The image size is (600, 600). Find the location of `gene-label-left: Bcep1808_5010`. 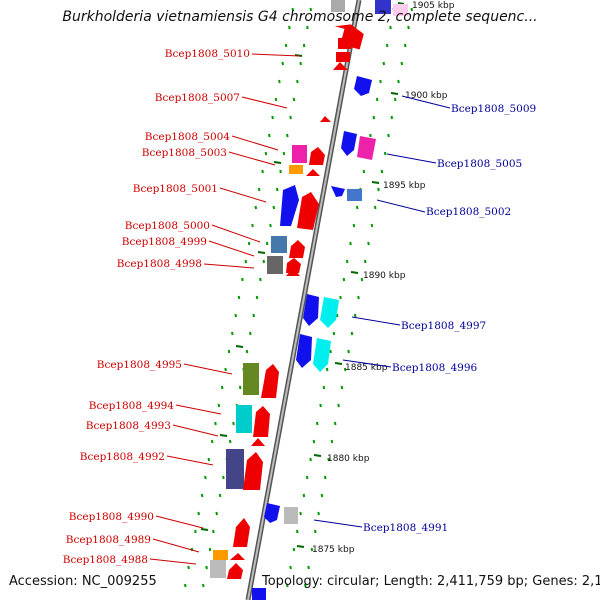

gene-label-left: Bcep1808_5010 is located at coordinates (207, 54).